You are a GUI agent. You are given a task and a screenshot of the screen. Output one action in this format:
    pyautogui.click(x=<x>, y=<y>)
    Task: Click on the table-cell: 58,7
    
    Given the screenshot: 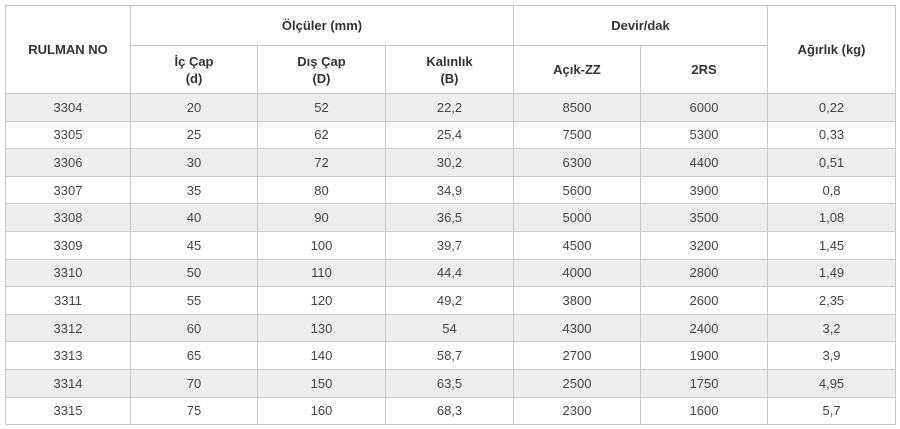 What is the action you would take?
    pyautogui.click(x=449, y=355)
    